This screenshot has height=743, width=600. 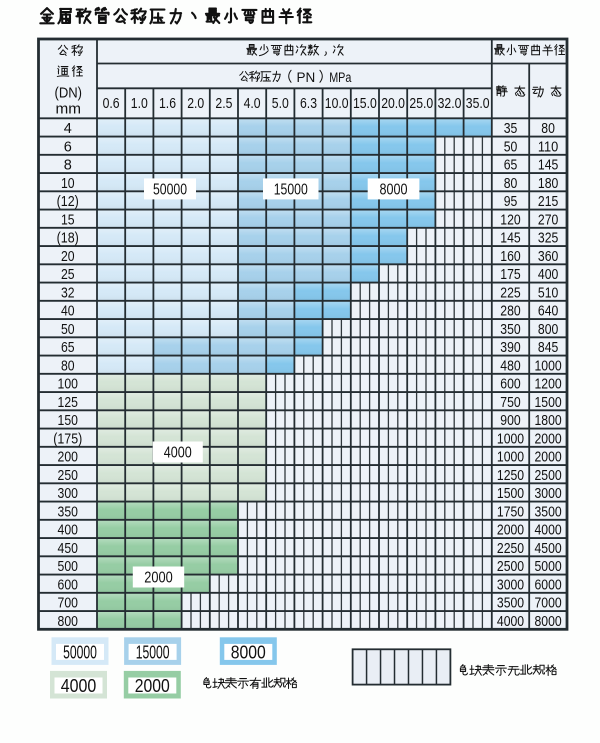 What do you see at coordinates (510, 312) in the screenshot?
I see `svg-text: 280` at bounding box center [510, 312].